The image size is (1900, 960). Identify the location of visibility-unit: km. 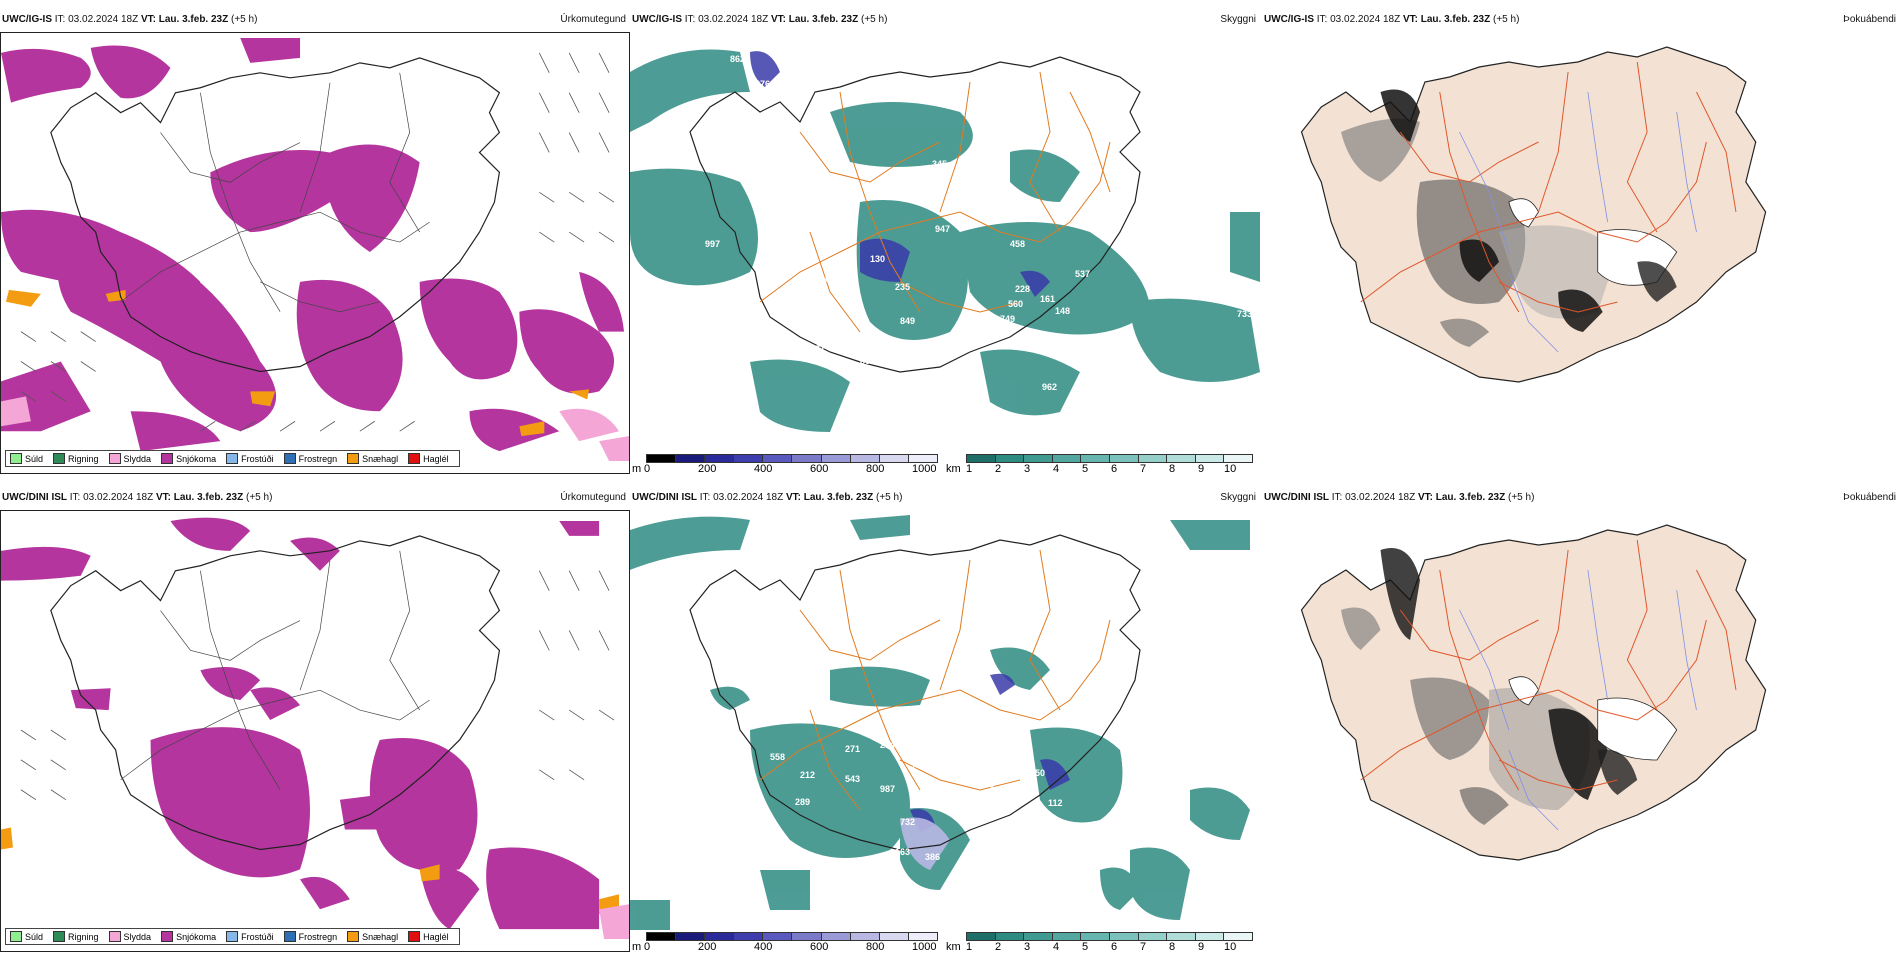
(953, 947).